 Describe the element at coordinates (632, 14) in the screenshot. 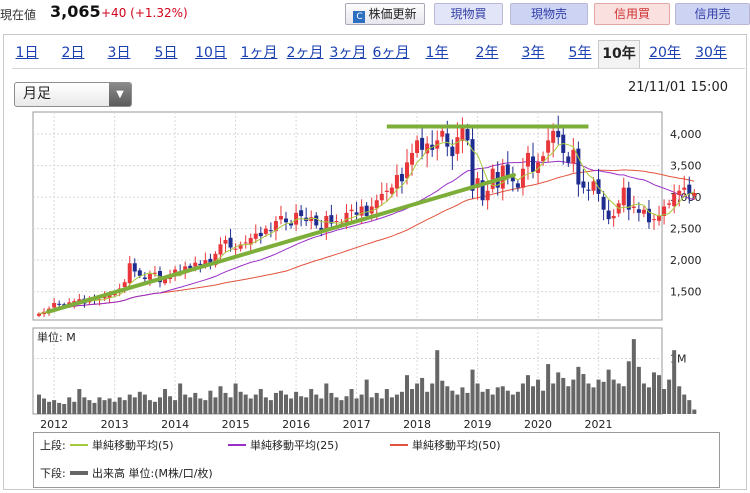

I see `buy-margin-button: 信用買` at that location.